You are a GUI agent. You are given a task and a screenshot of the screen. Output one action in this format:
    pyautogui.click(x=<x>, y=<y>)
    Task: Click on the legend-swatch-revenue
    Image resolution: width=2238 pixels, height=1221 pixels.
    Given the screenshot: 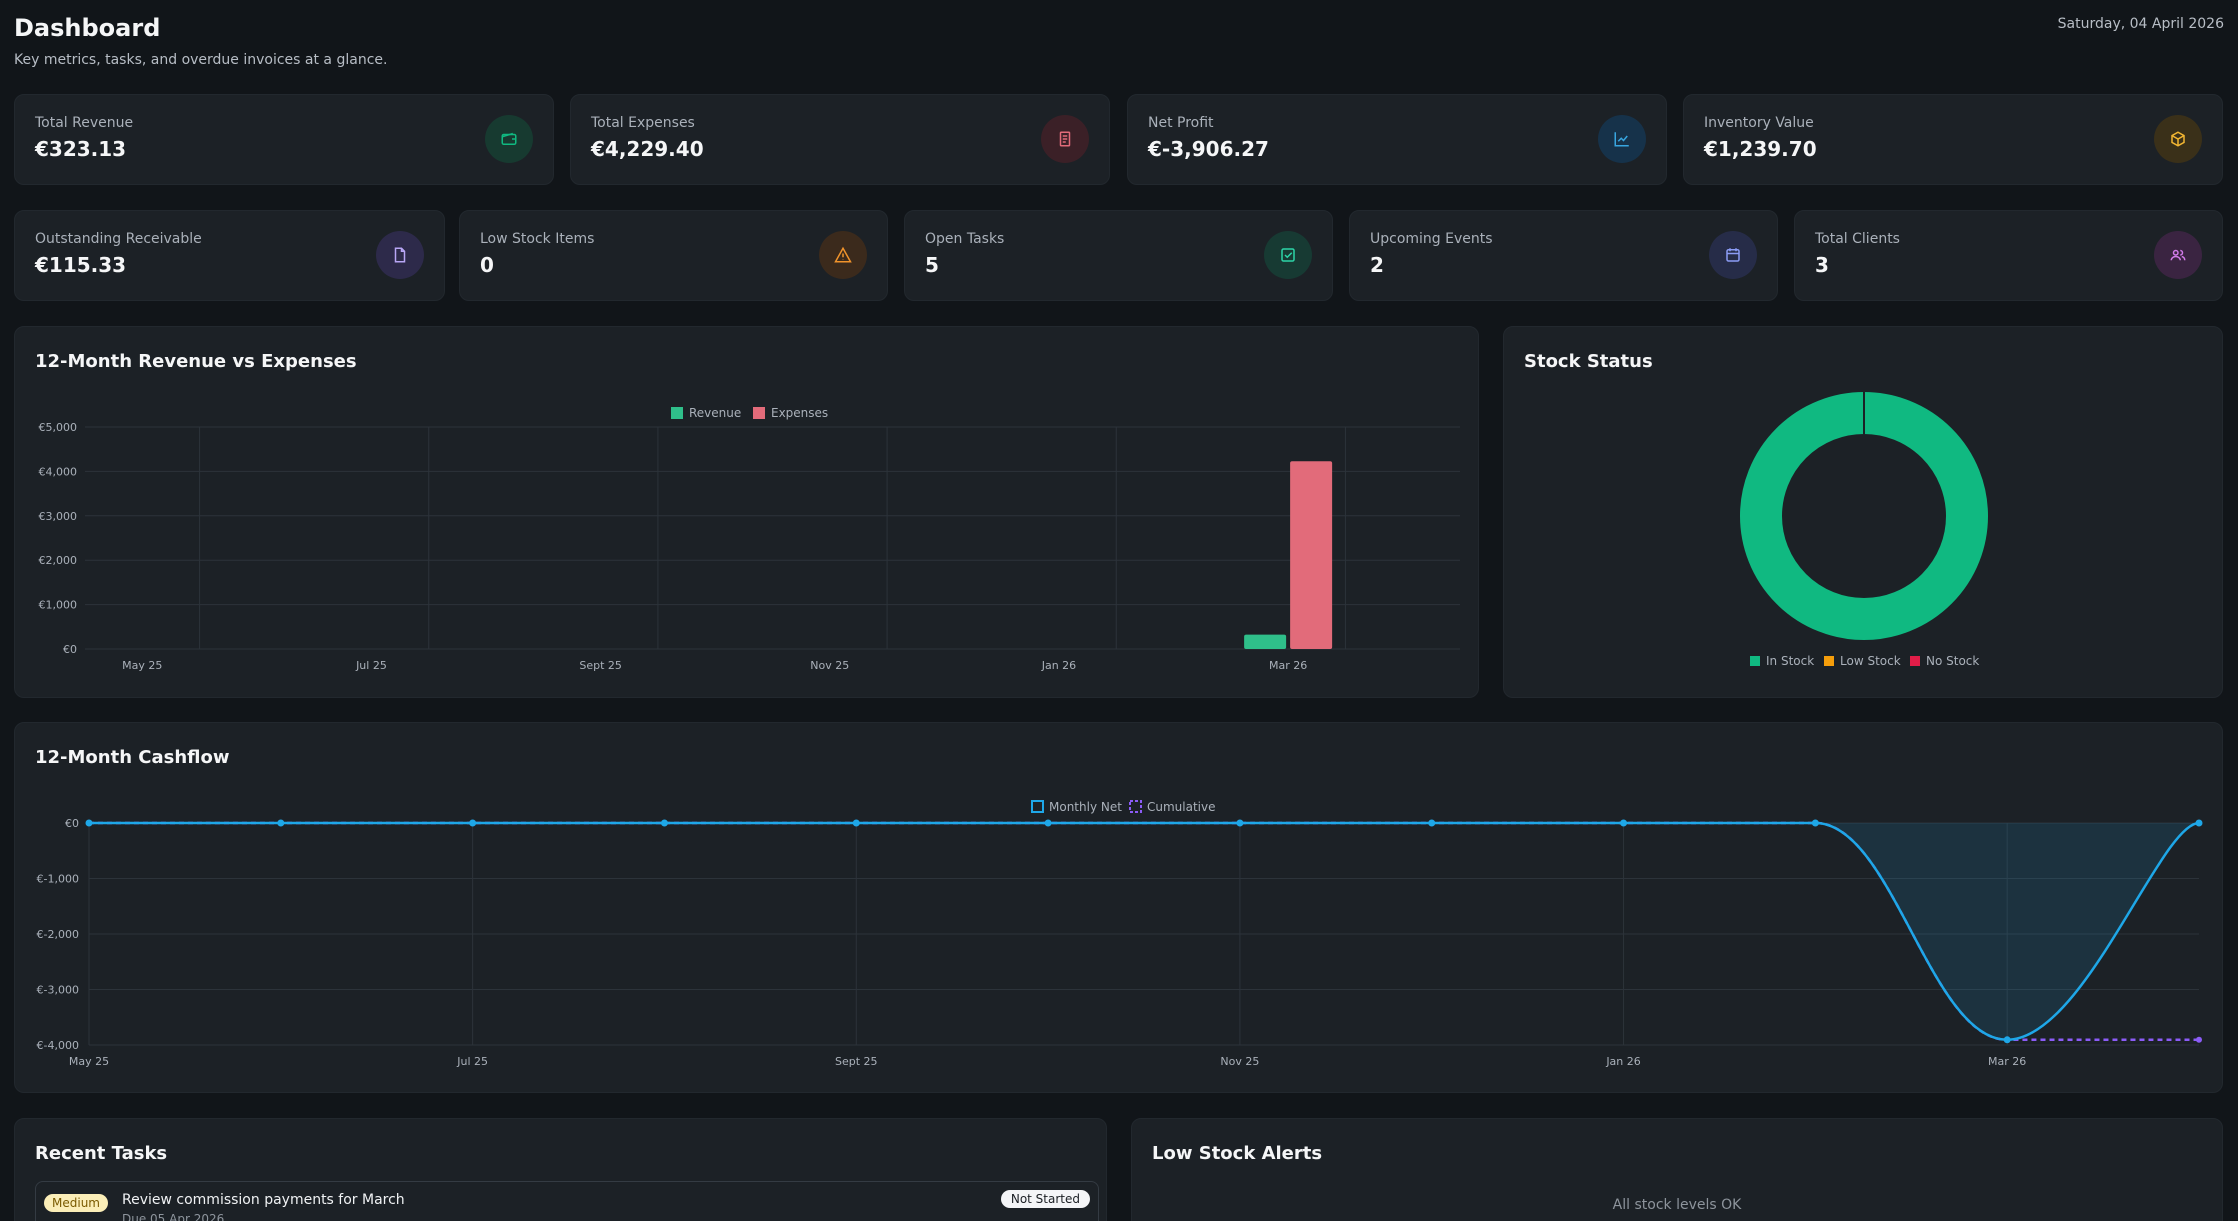 What is the action you would take?
    pyautogui.click(x=677, y=413)
    